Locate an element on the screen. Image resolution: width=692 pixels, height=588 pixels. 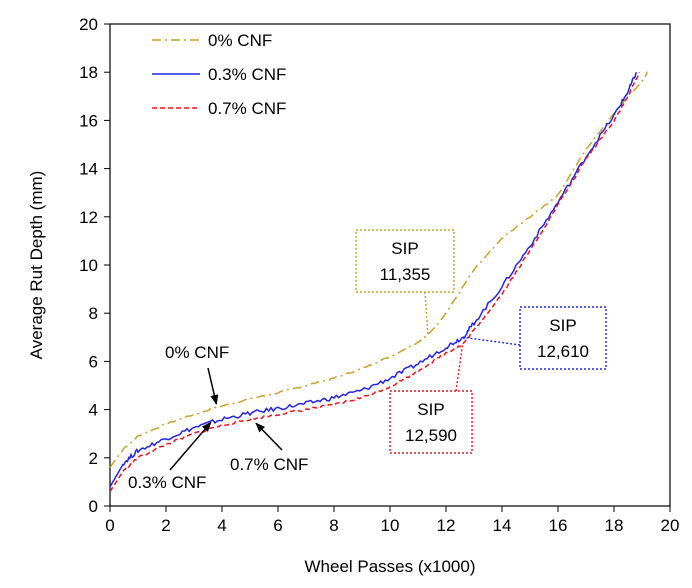
y-tick-label: 8 is located at coordinates (93, 313).